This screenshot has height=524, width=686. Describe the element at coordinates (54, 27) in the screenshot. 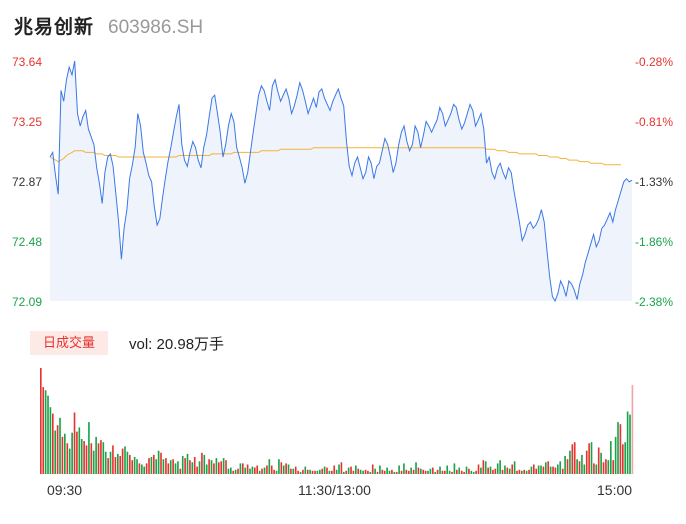

I see `stock-name: 兆易创新` at that location.